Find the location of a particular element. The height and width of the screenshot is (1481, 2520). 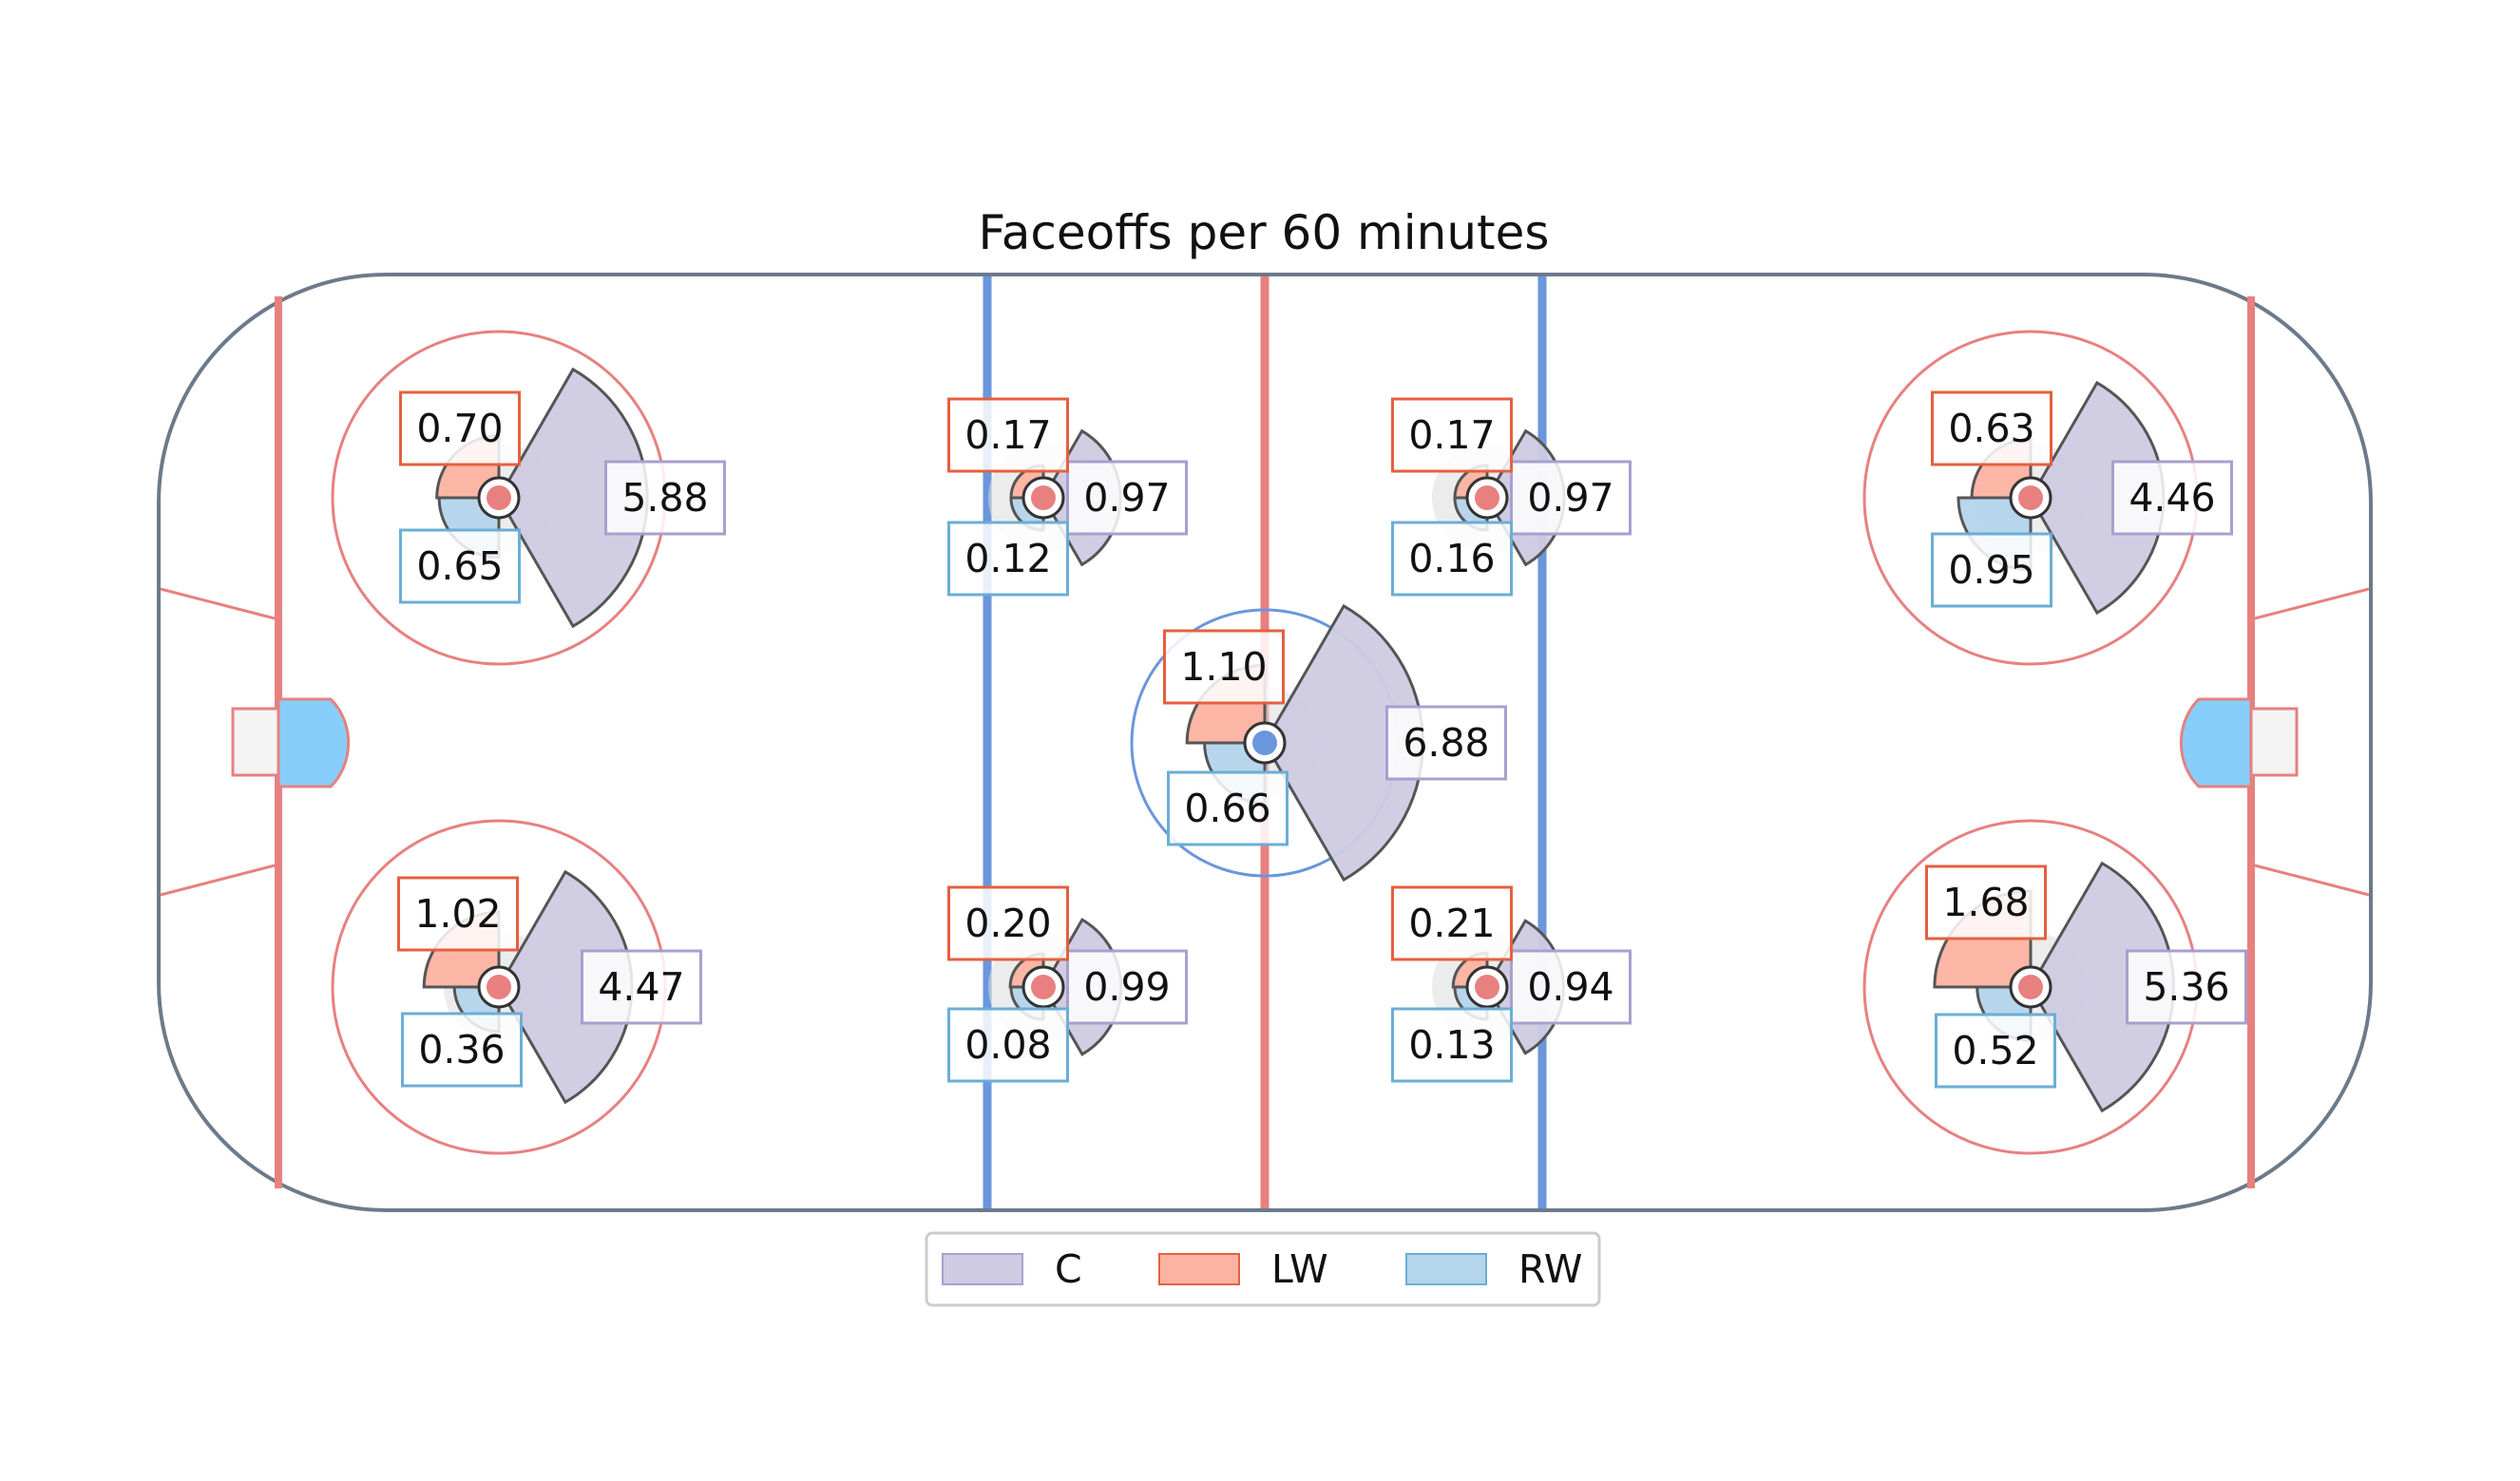

label-lw-text: 1.68 is located at coordinates (1985, 902).